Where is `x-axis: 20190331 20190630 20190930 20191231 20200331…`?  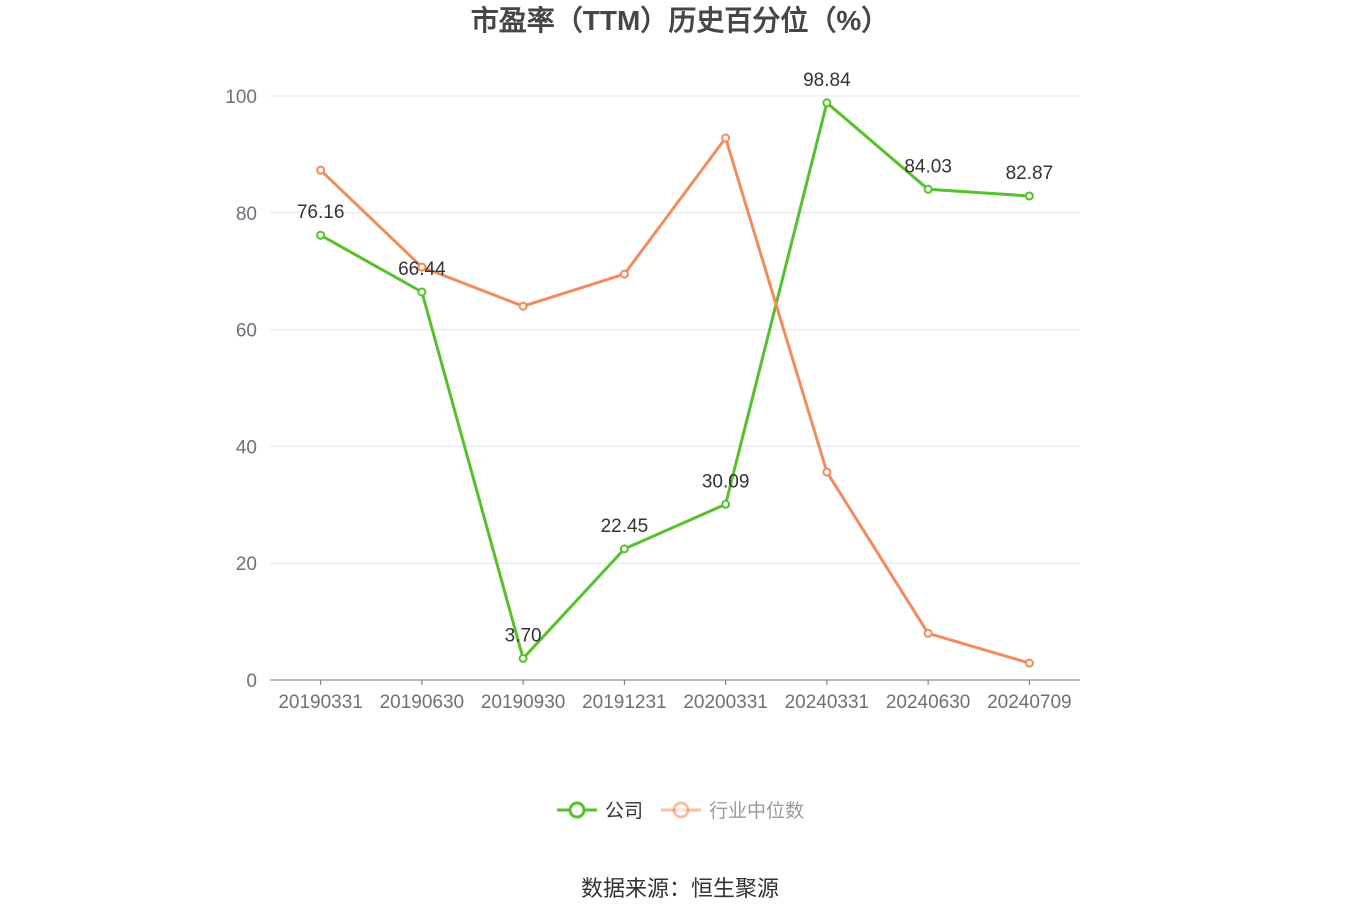 x-axis: 20190331 20190630 20190930 20191231 20200331… is located at coordinates (675, 696).